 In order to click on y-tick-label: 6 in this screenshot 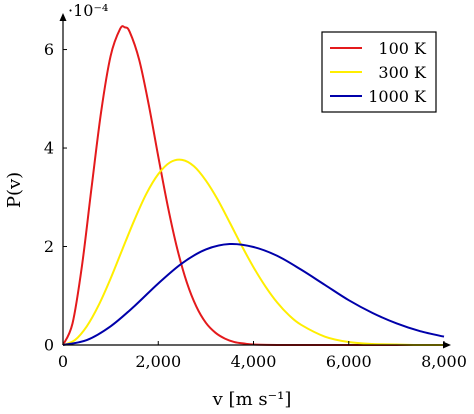, I will do `click(49, 49)`.